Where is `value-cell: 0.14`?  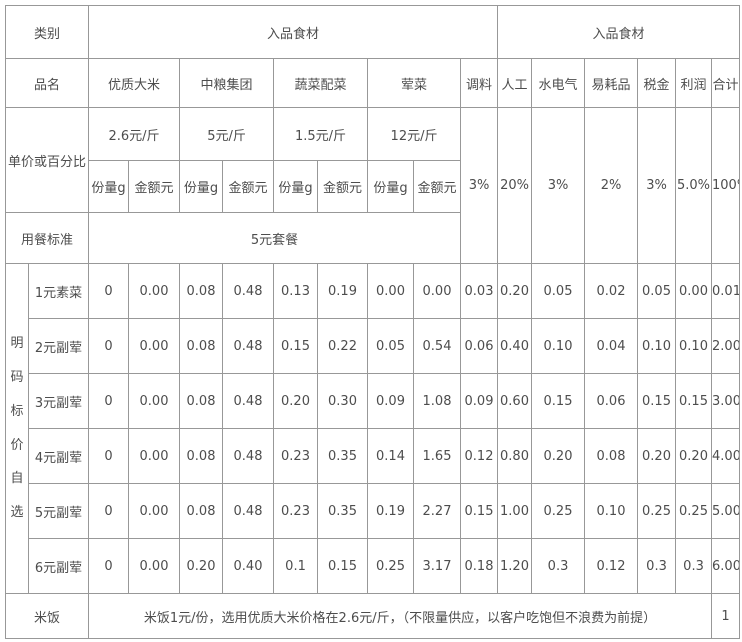 value-cell: 0.14 is located at coordinates (391, 456).